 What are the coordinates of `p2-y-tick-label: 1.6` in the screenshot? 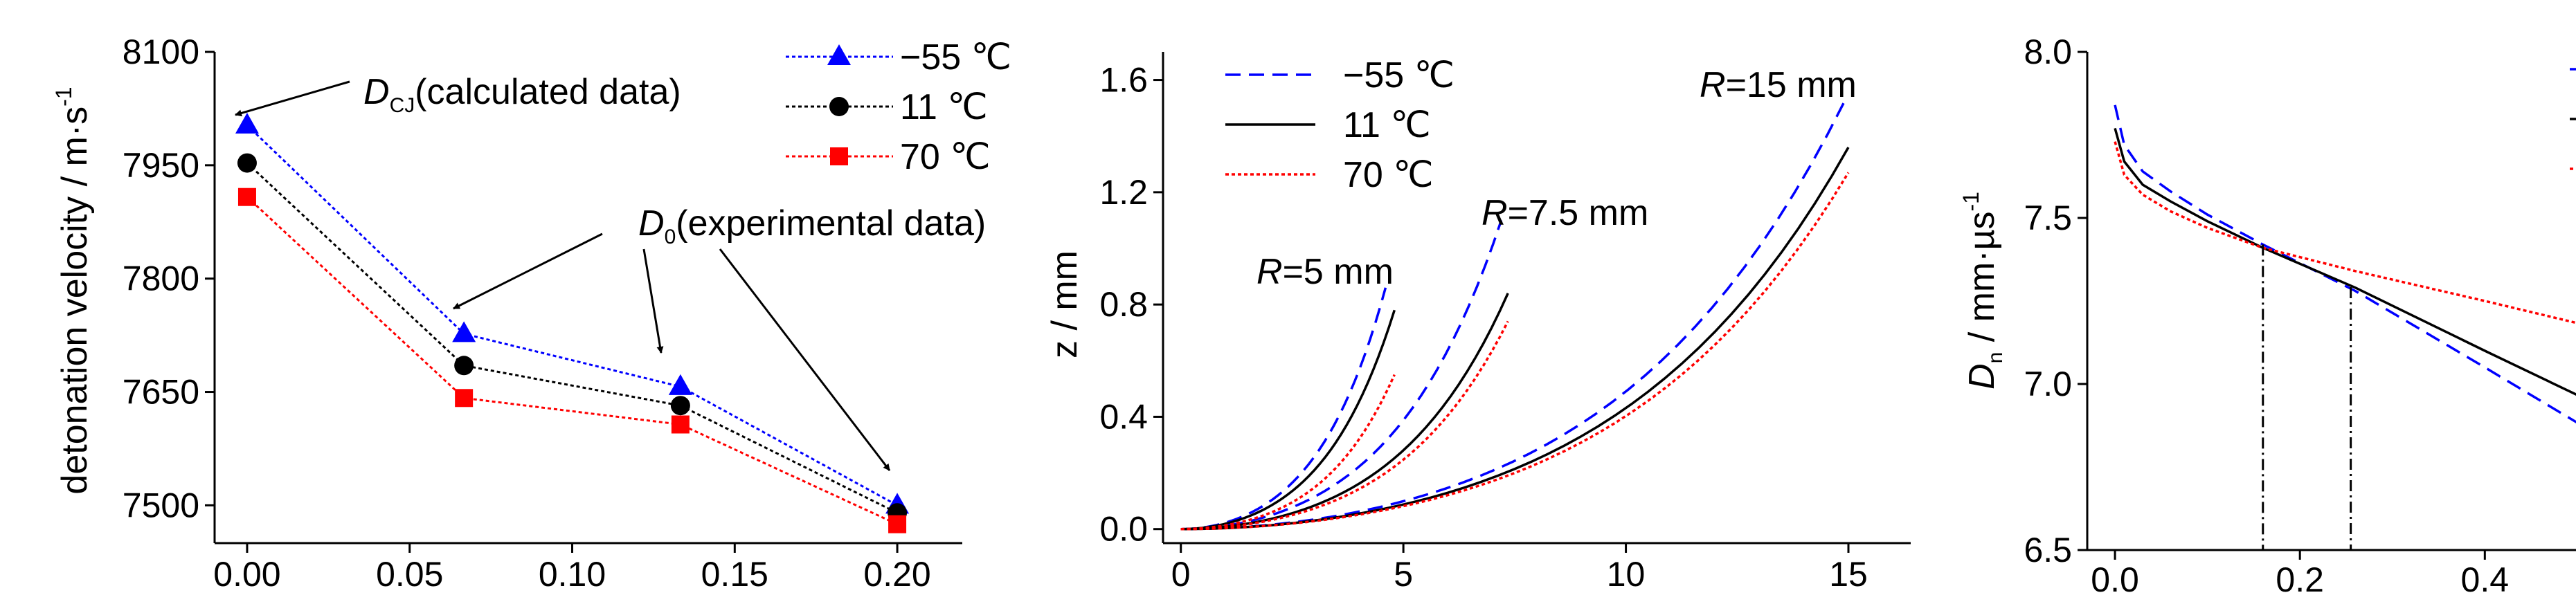 It's located at (1123, 80).